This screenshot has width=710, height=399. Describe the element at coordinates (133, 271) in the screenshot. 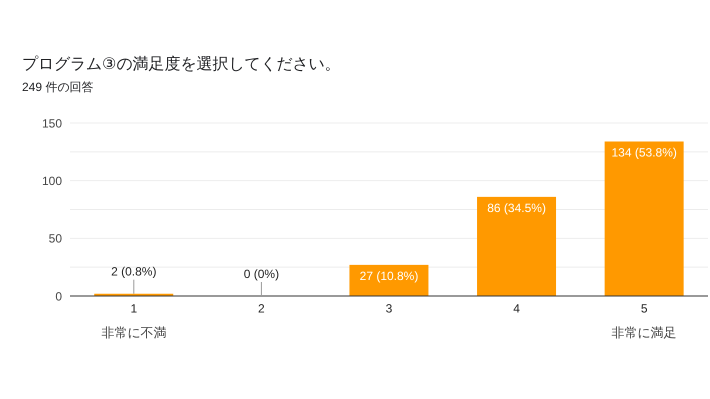

I see `data-label: 2 (0.8%)` at that location.